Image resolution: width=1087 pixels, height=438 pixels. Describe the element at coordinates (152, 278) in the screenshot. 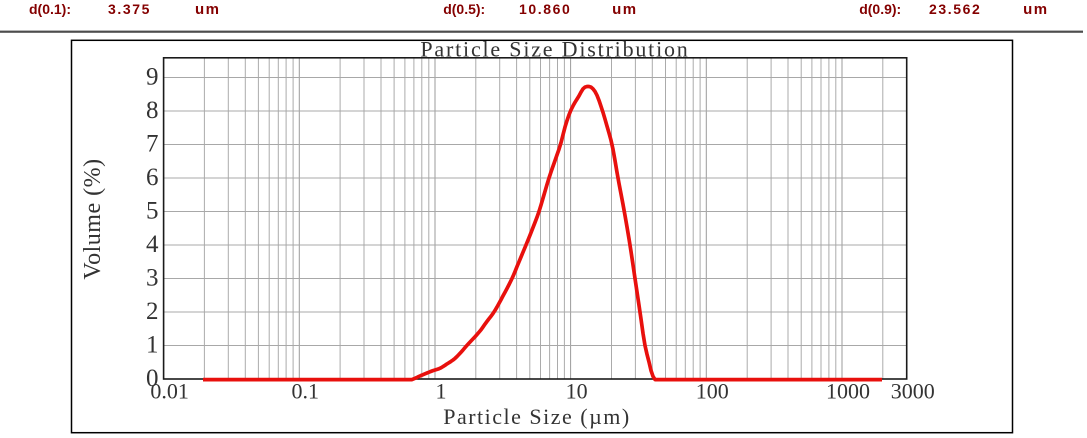

I see `svg-text: 3` at that location.